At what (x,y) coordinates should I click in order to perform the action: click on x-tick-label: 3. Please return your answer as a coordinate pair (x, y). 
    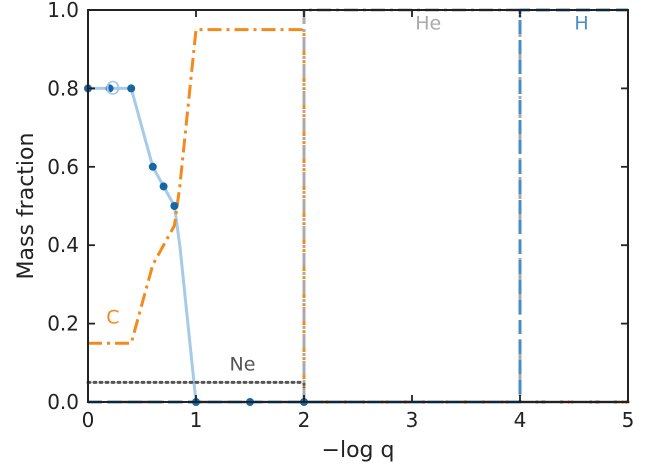
    Looking at the image, I should click on (412, 420).